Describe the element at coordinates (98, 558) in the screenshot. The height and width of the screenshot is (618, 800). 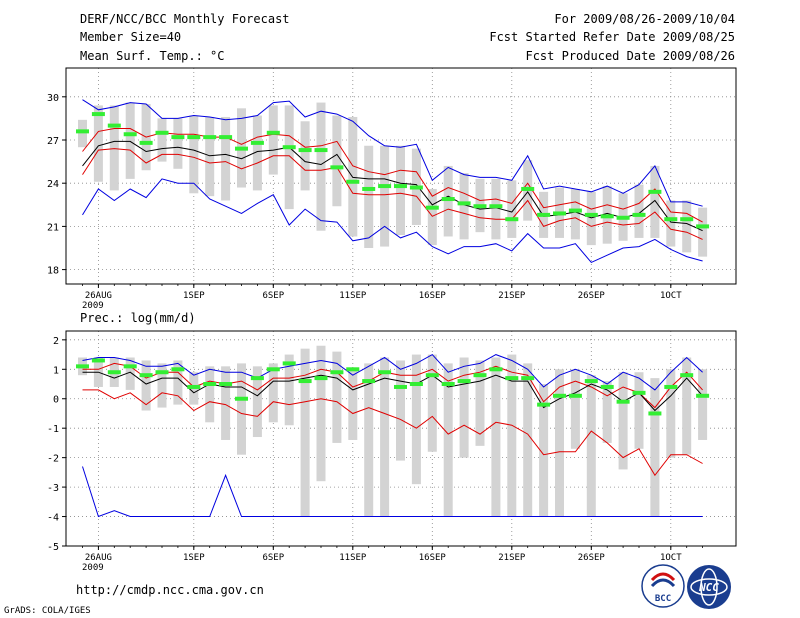
I see `x-tick-label: 26AUG` at that location.